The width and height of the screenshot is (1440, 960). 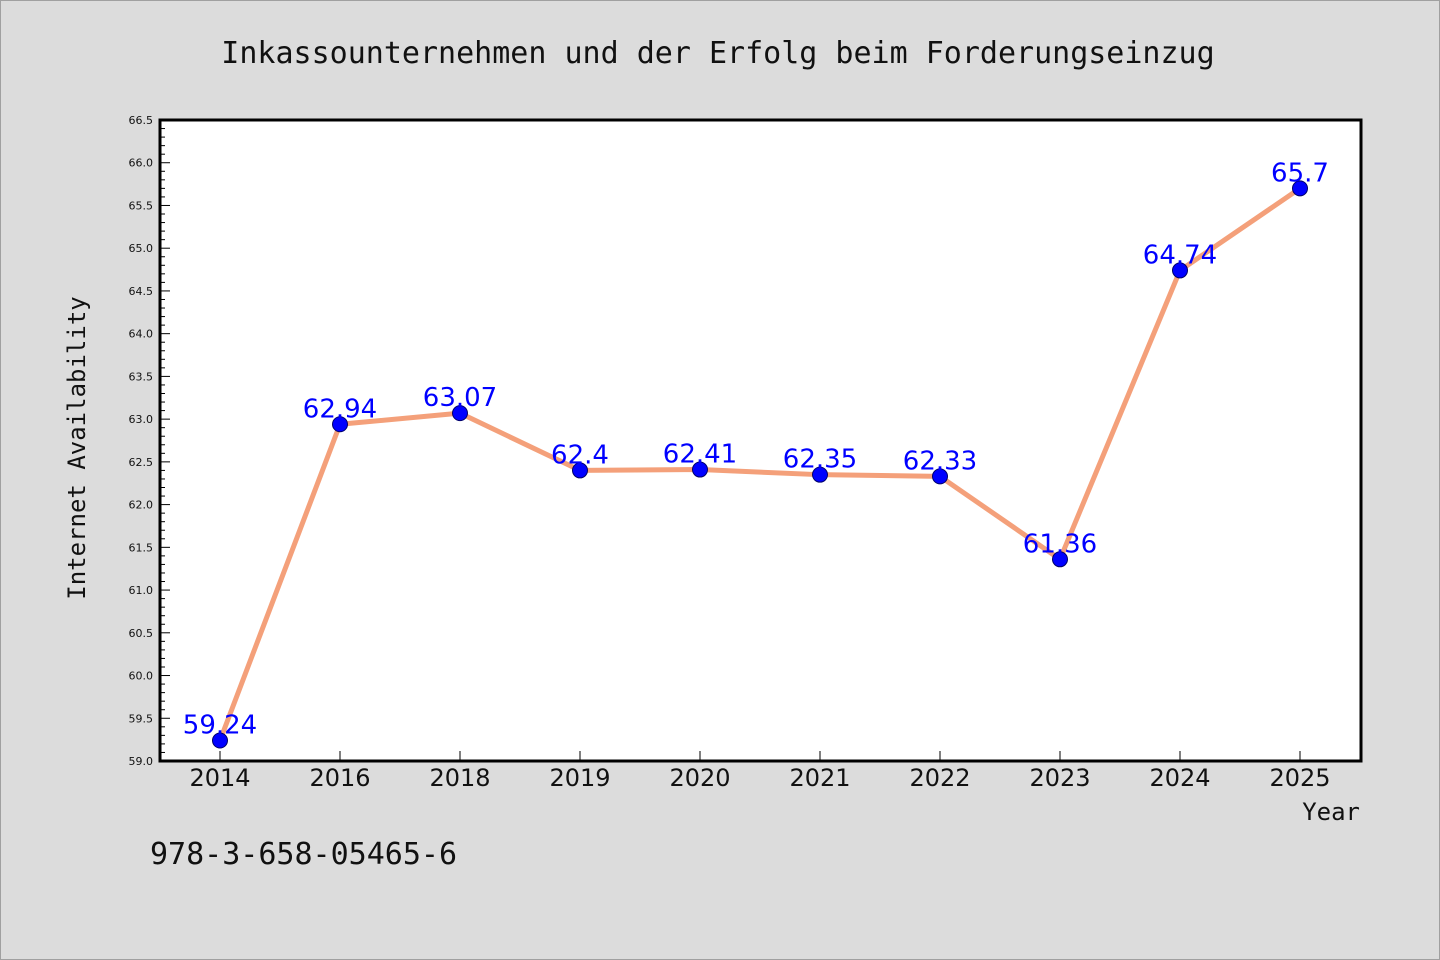 I want to click on x-axis-label: Year, so click(x=1331, y=812).